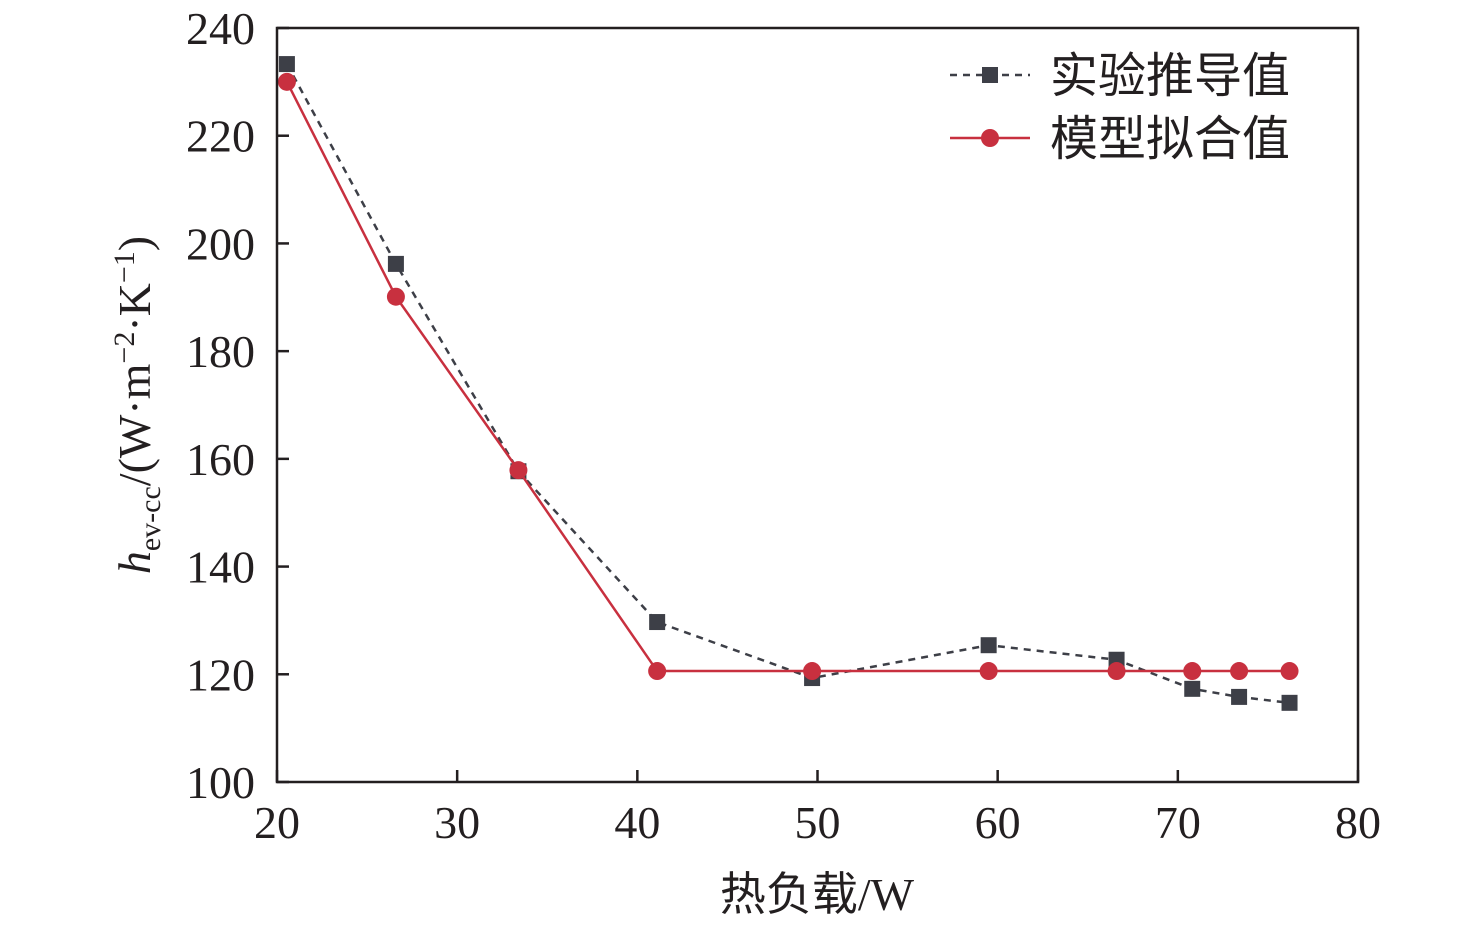 The width and height of the screenshot is (1476, 927). I want to click on y-tick-label: 220, so click(220, 136).